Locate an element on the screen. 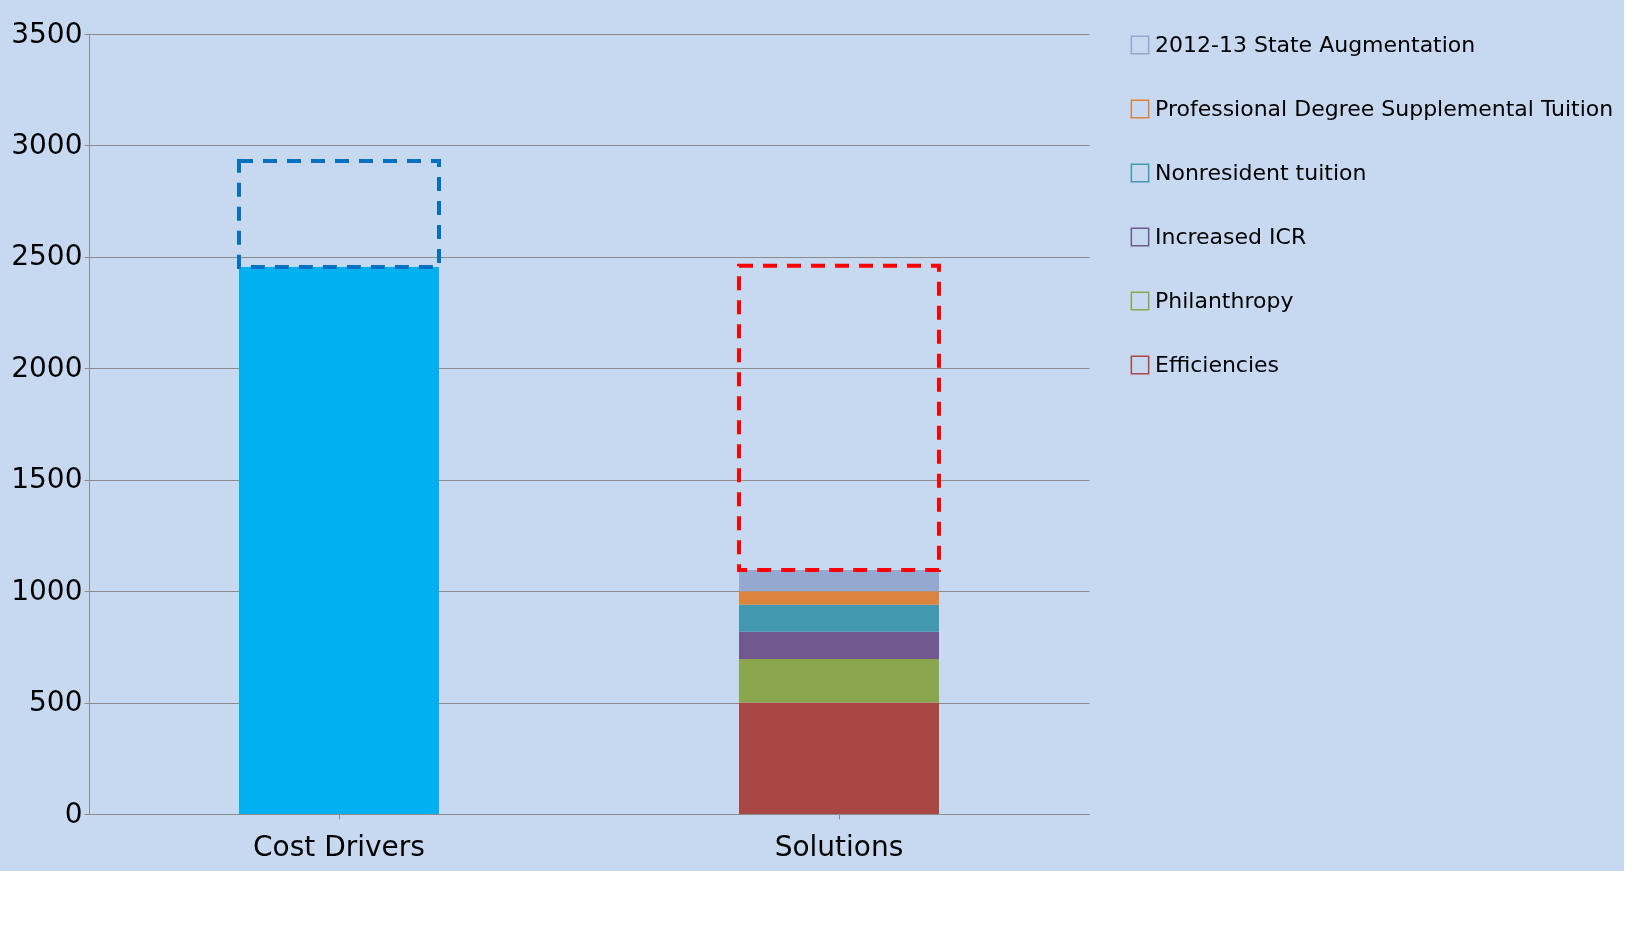 The image size is (1637, 935). y-tick-label: 2000 is located at coordinates (47, 367).